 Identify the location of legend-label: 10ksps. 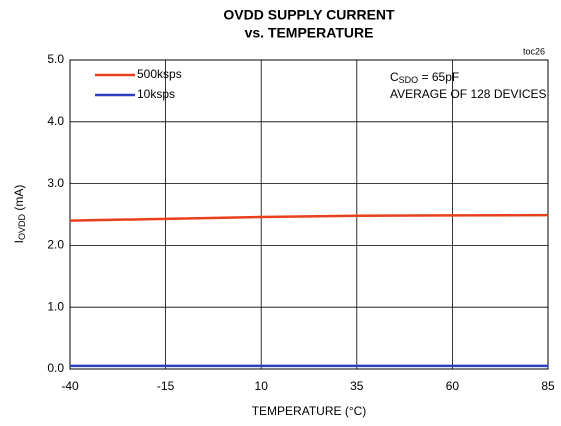
(156, 94).